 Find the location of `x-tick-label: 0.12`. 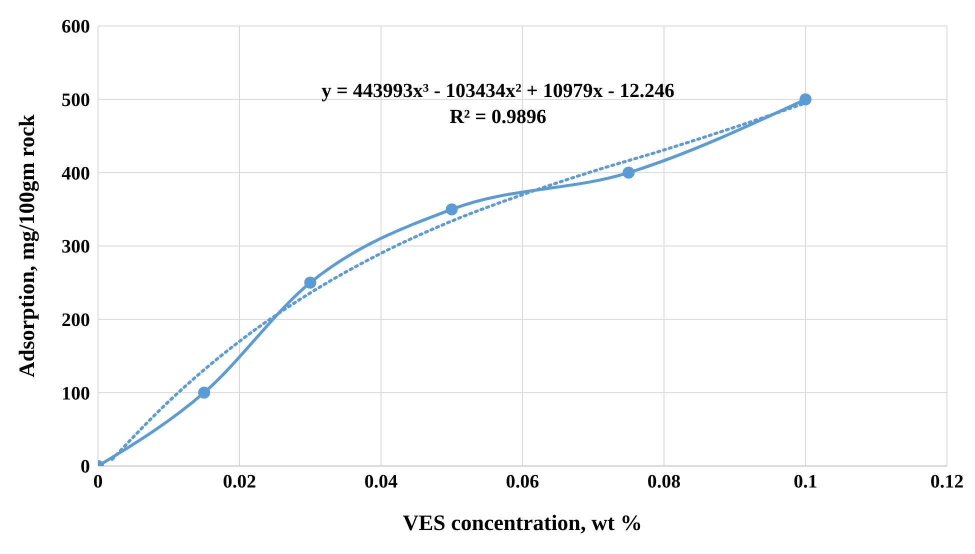

x-tick-label: 0.12 is located at coordinates (947, 481).